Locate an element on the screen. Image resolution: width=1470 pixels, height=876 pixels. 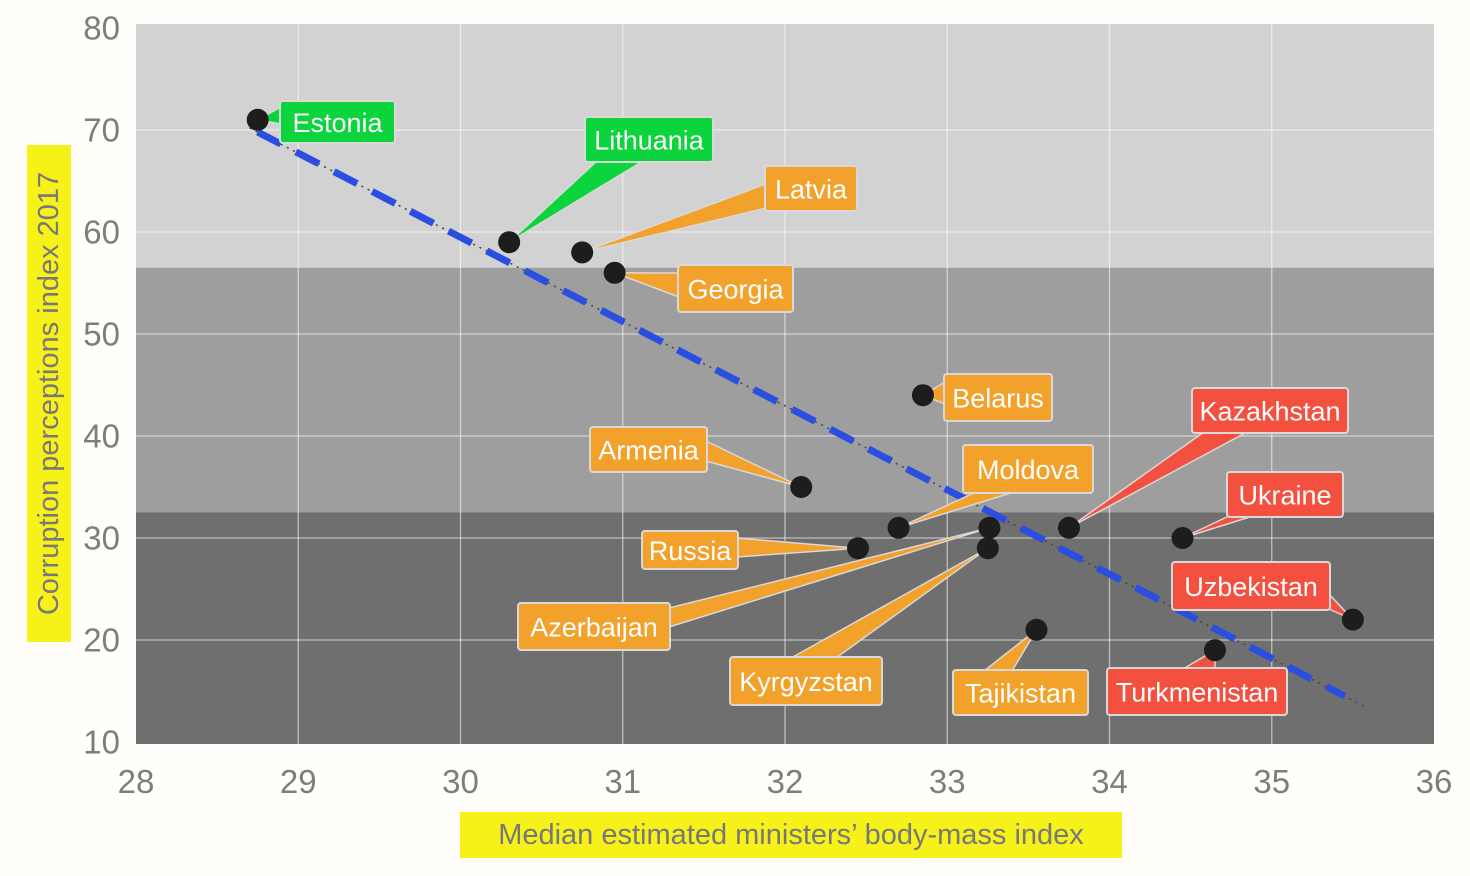
x-tick-label: 35 is located at coordinates (1271, 781).